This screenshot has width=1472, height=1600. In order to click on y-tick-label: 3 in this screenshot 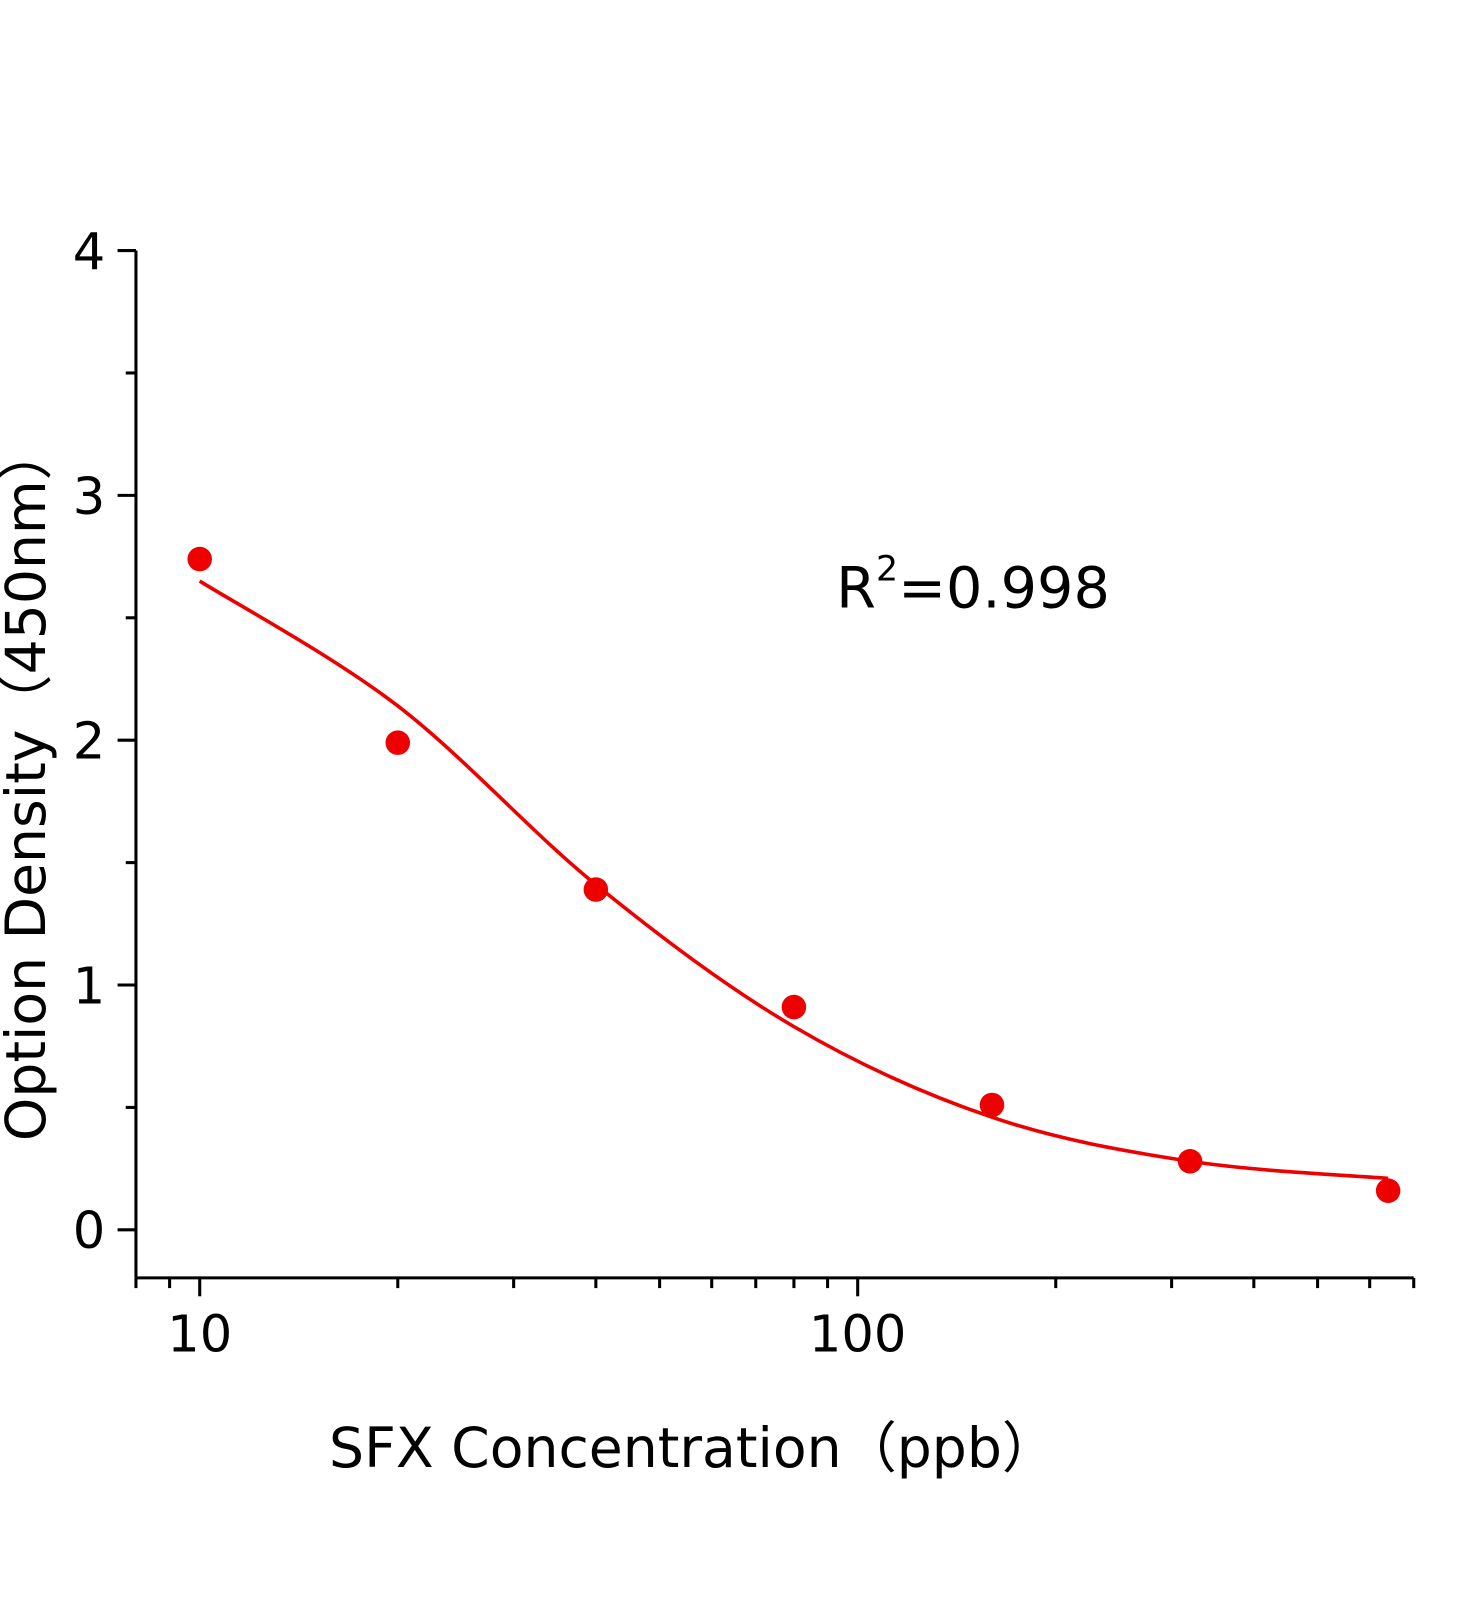, I will do `click(89, 497)`.